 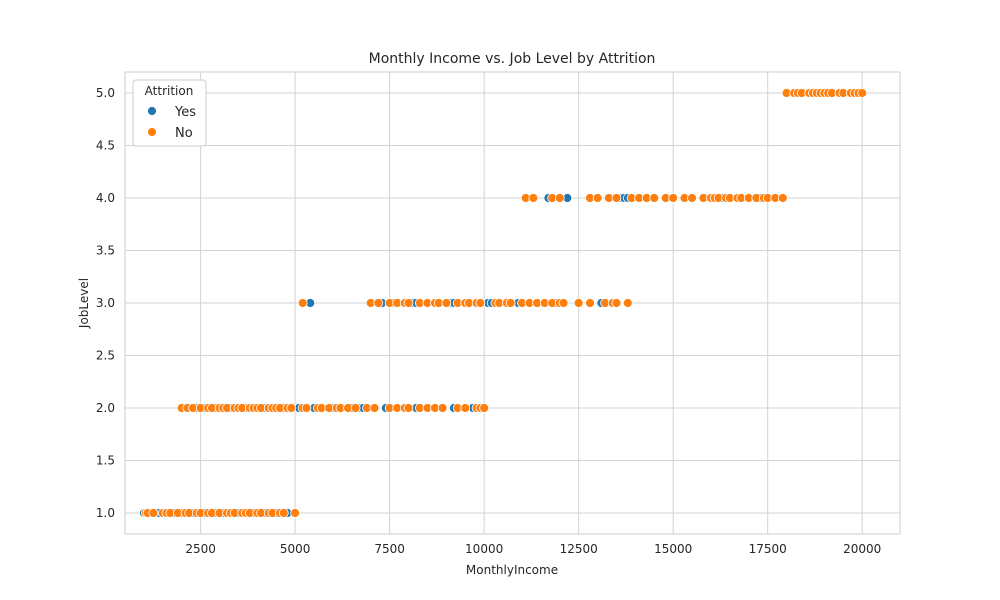 What do you see at coordinates (105, 251) in the screenshot?
I see `y-tick-label: 3.5` at bounding box center [105, 251].